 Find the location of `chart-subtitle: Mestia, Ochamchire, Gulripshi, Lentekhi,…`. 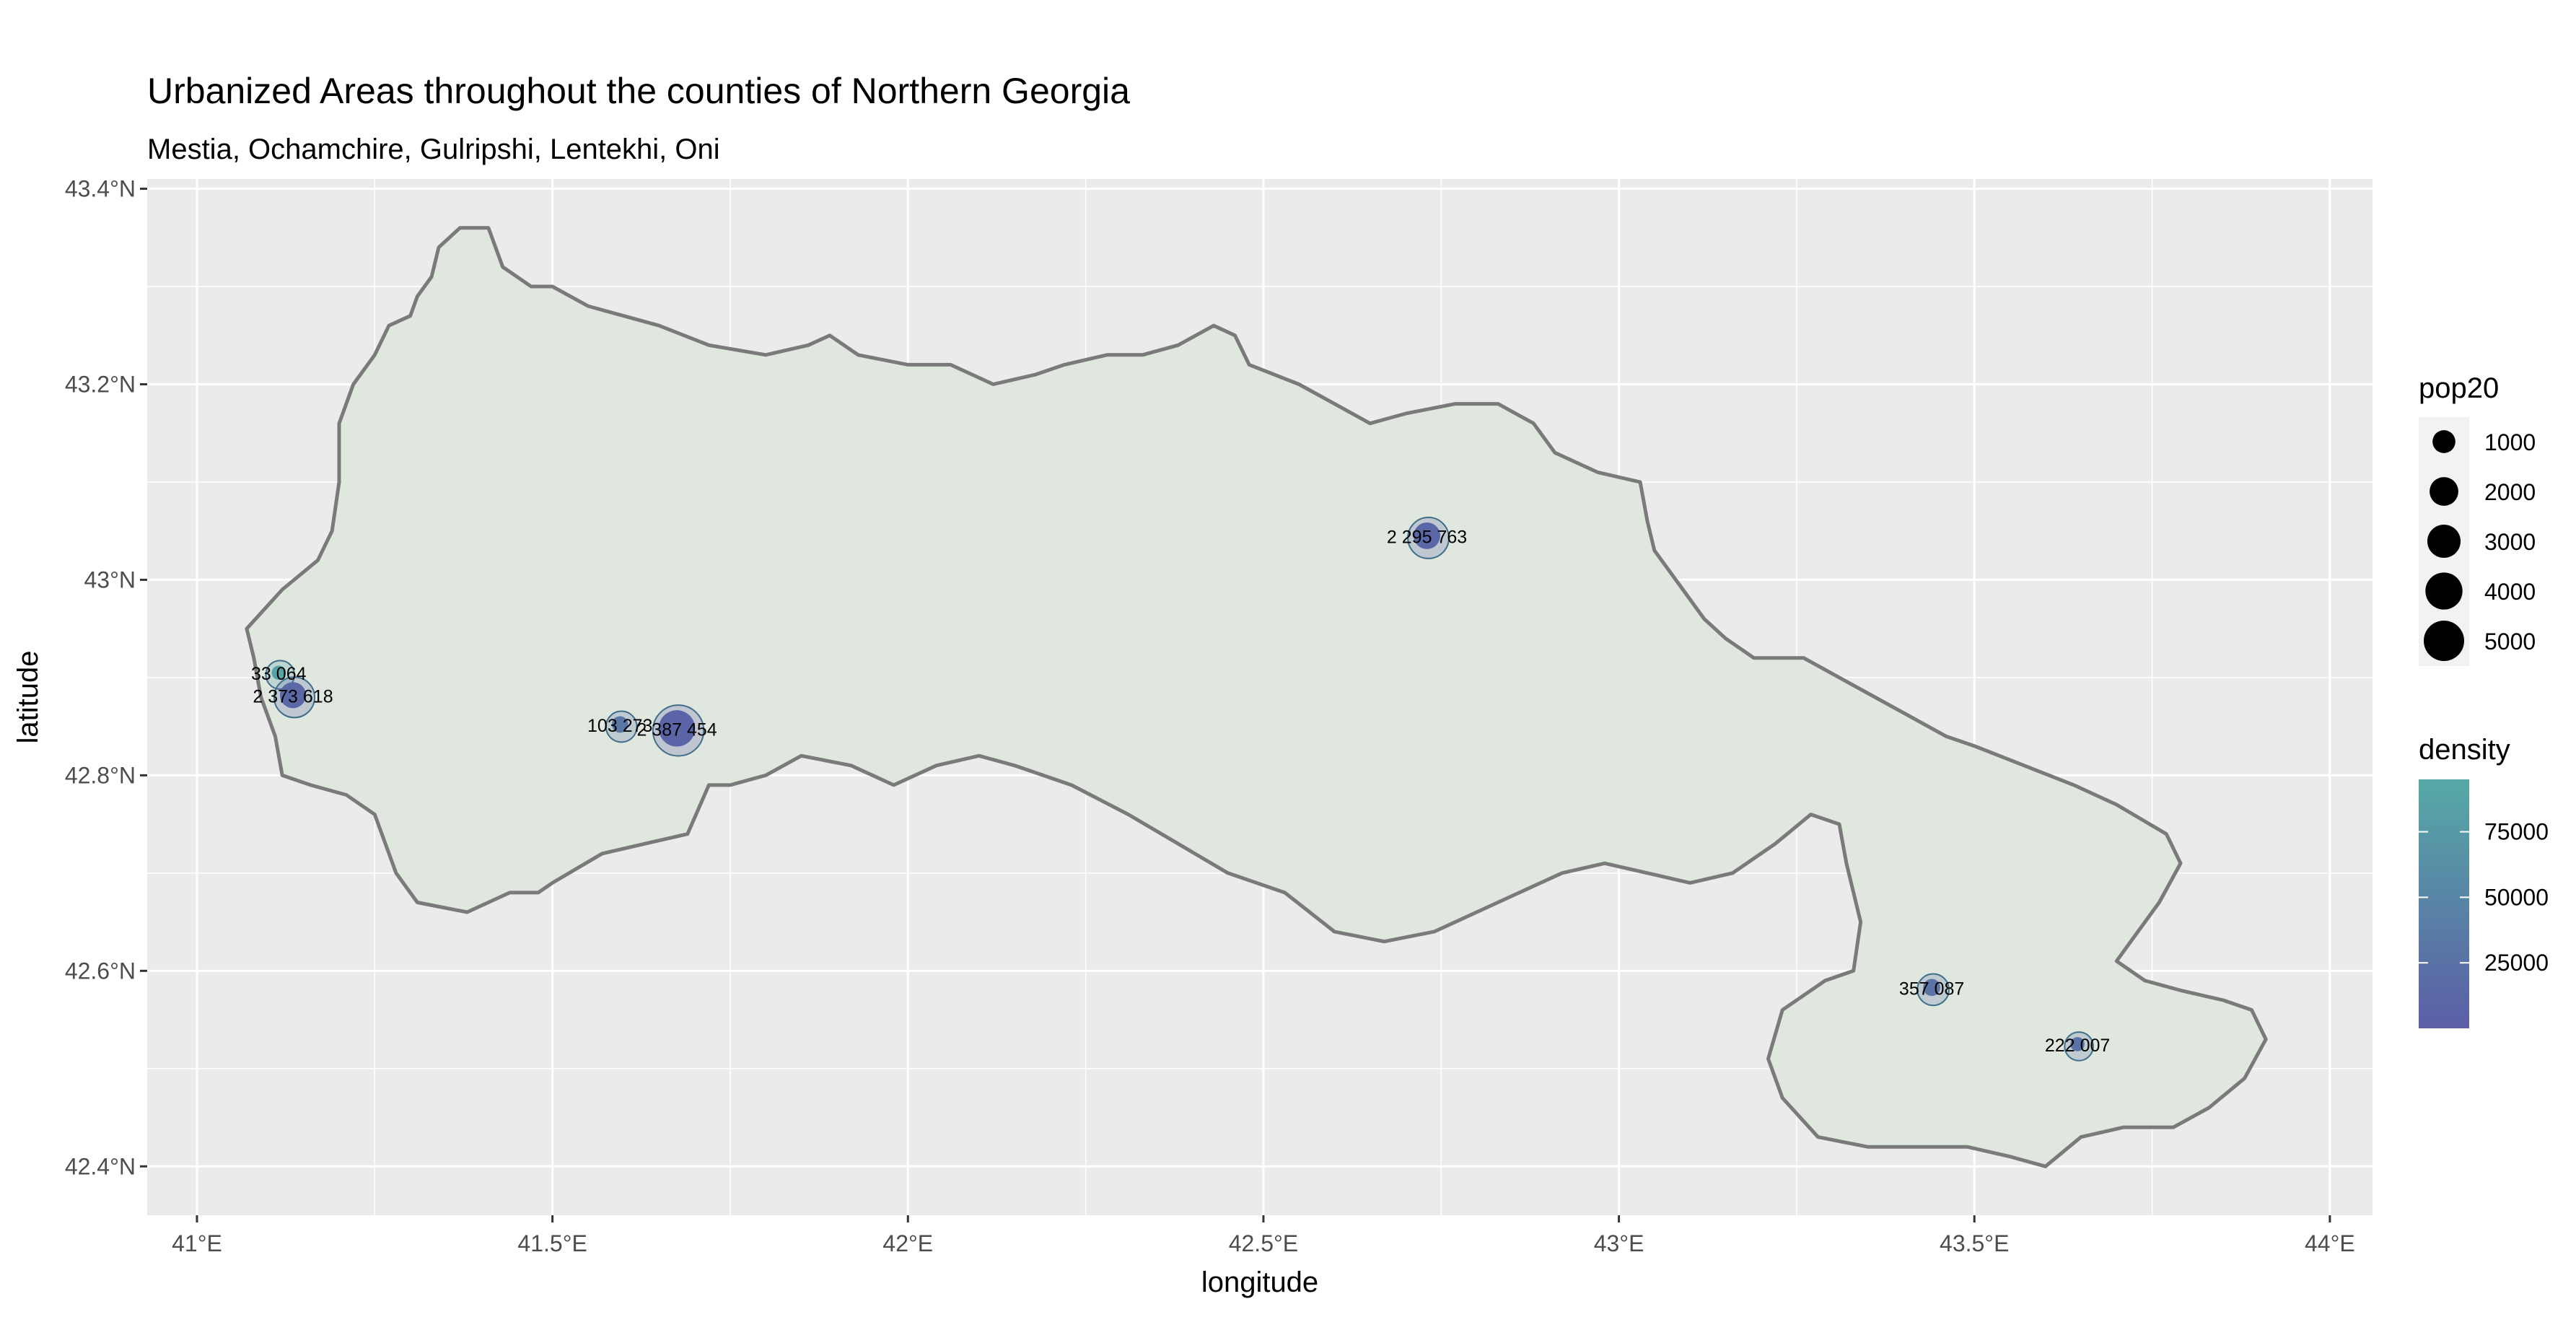

chart-subtitle: Mestia, Ochamchire, Gulripshi, Lentekhi,… is located at coordinates (433, 150).